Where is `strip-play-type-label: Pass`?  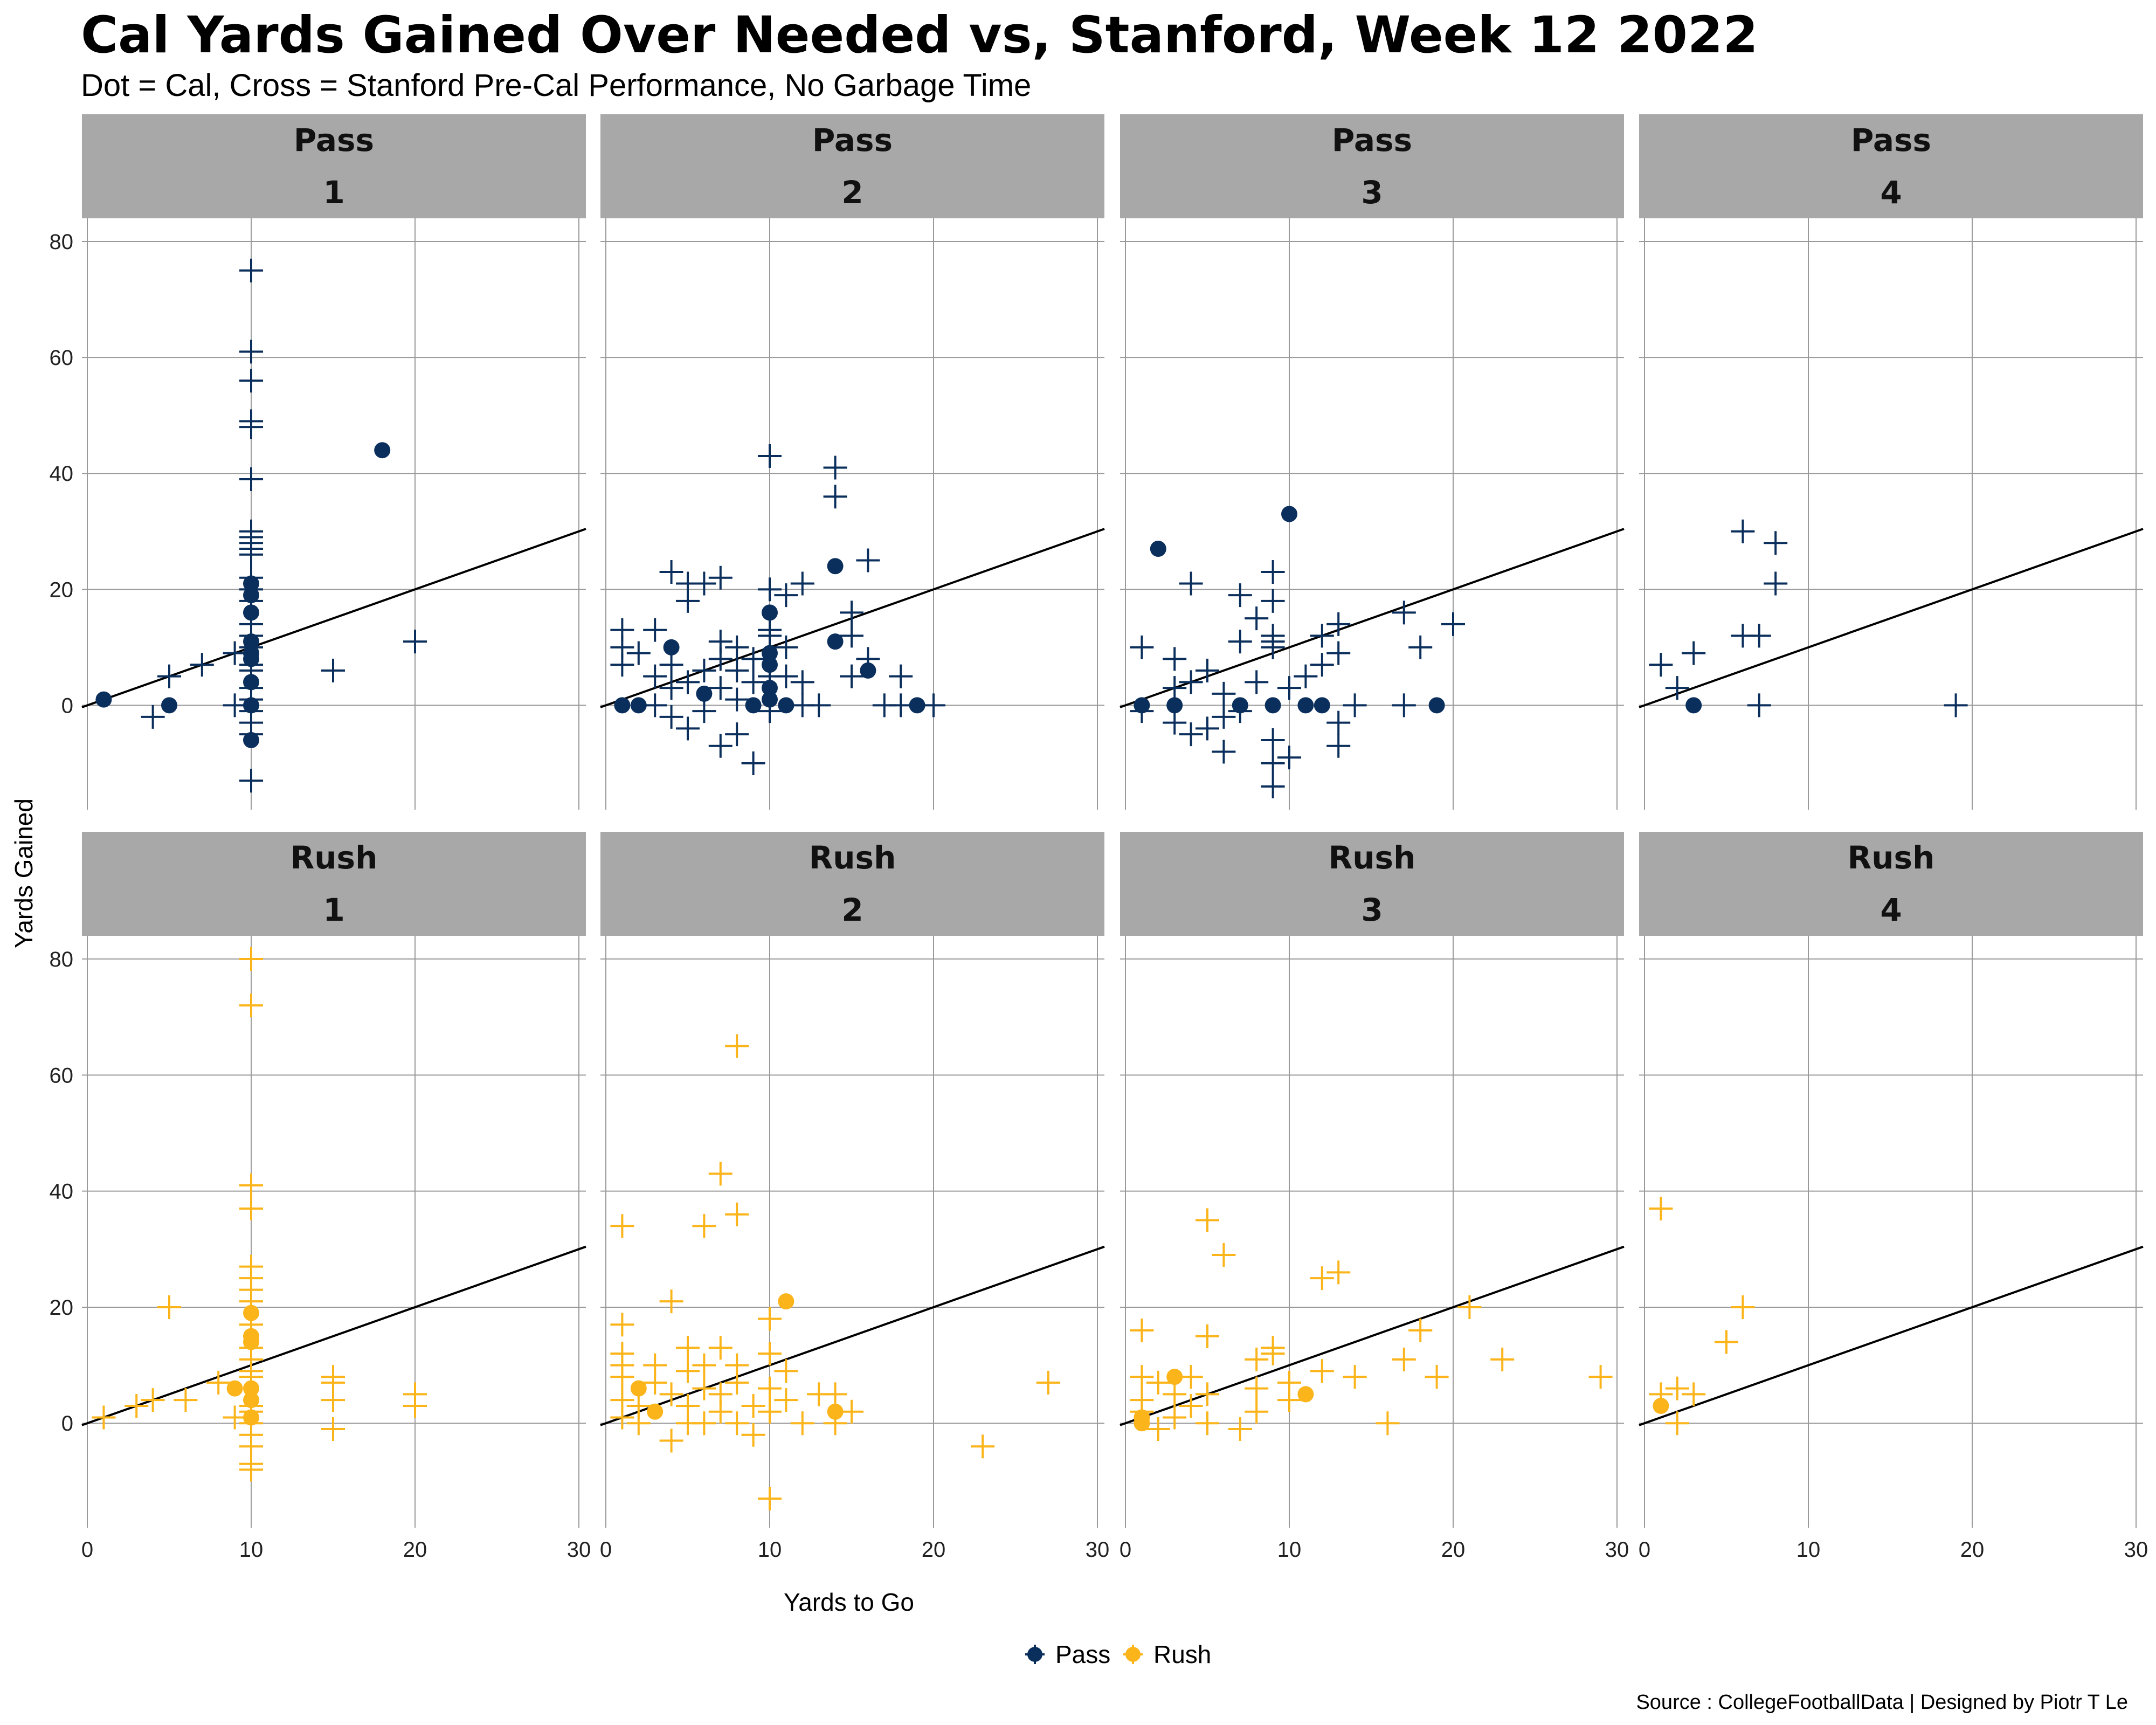
strip-play-type-label: Pass is located at coordinates (852, 140).